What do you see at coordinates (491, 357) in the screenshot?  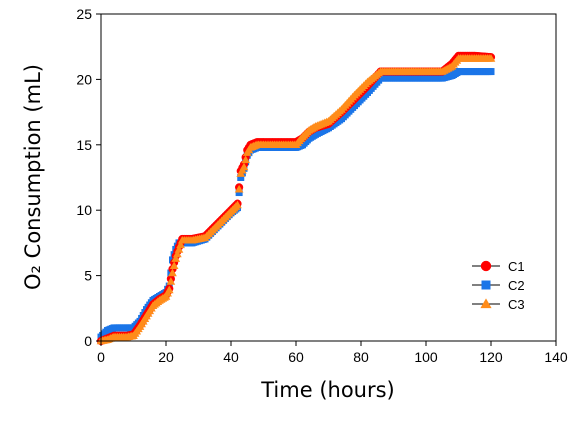 I see `x-tick-label: 120` at bounding box center [491, 357].